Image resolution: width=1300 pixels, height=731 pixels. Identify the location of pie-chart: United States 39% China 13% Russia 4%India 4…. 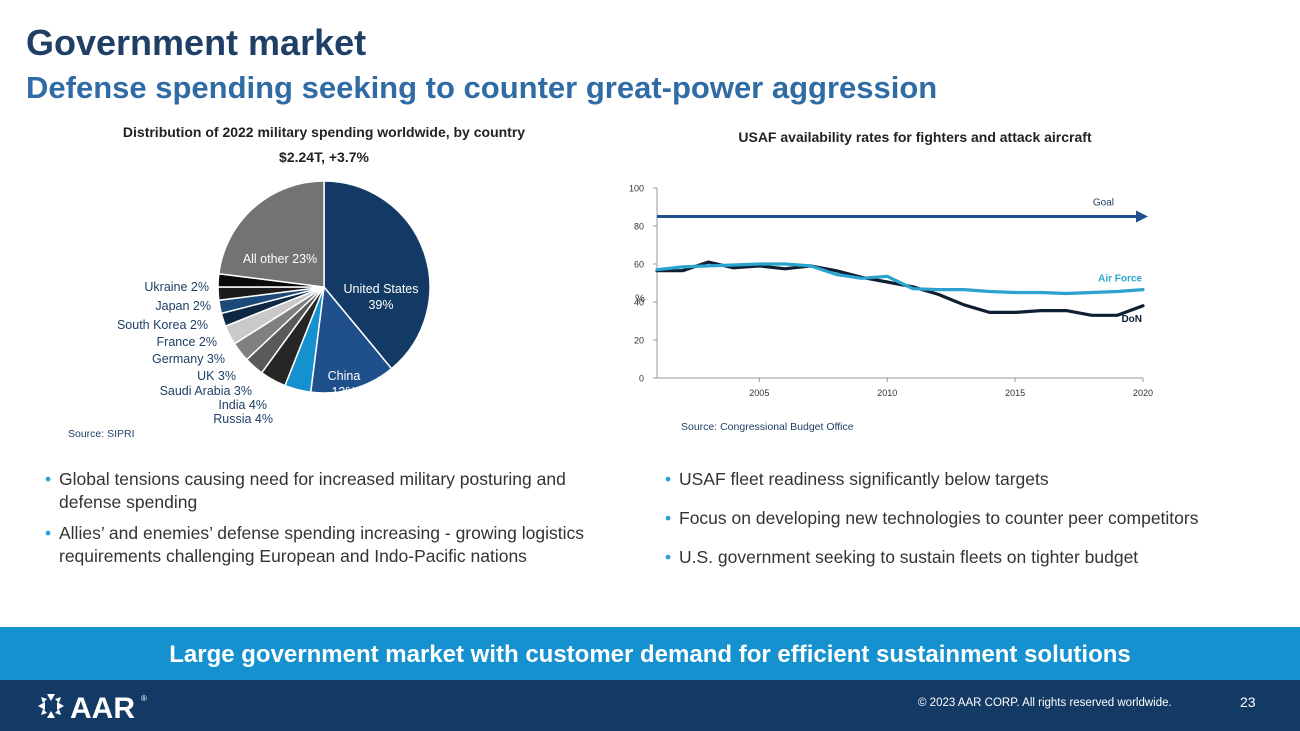
(274, 303).